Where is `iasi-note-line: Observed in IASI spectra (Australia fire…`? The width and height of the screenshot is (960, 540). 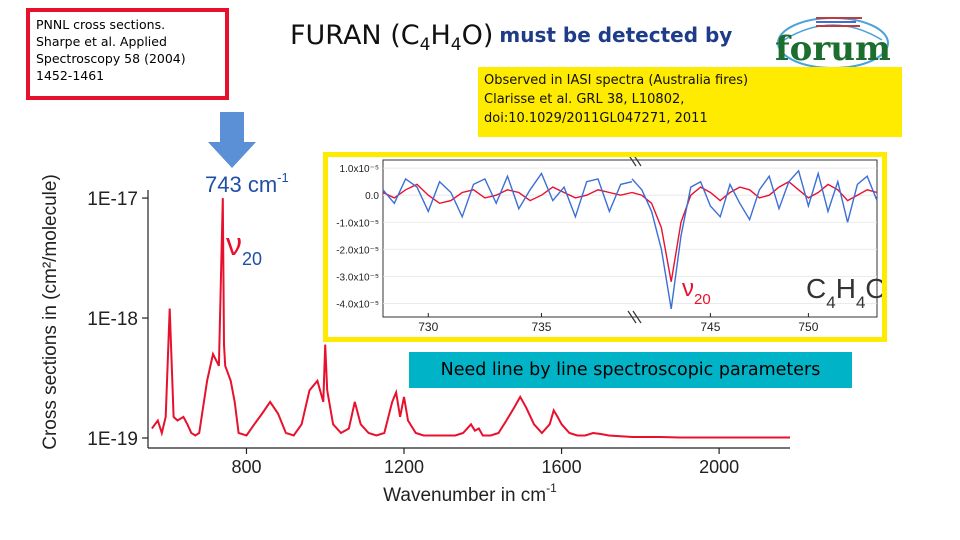
iasi-note-line: Observed in IASI spectra (Australia fire… is located at coordinates (616, 80).